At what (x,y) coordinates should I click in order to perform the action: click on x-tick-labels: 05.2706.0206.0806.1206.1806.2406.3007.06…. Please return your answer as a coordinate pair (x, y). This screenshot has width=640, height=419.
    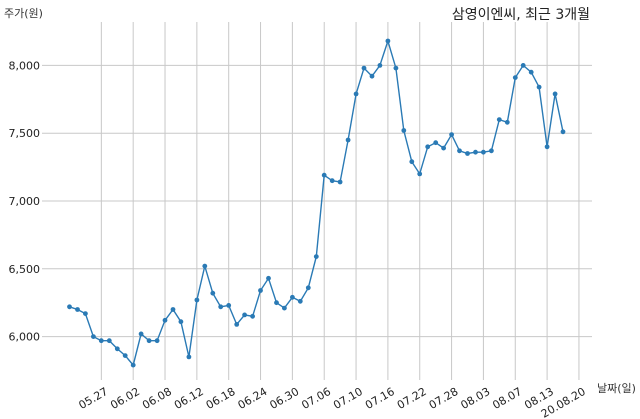
    Looking at the image, I should click on (331, 402).